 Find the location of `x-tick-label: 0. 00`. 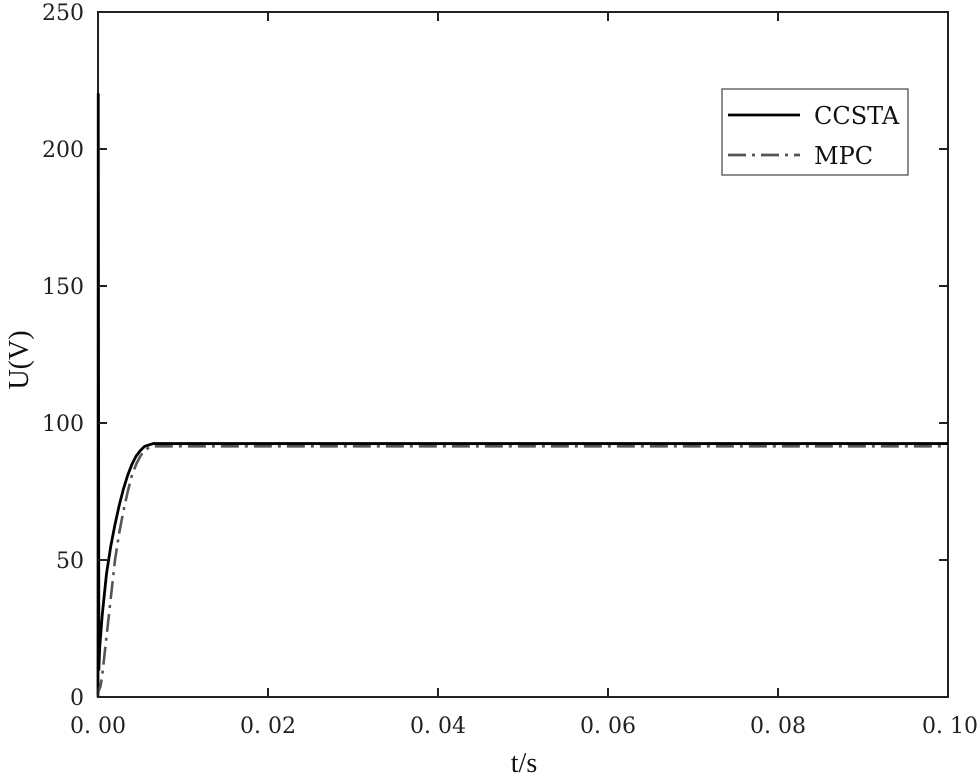

x-tick-label: 0. 00 is located at coordinates (98, 726).